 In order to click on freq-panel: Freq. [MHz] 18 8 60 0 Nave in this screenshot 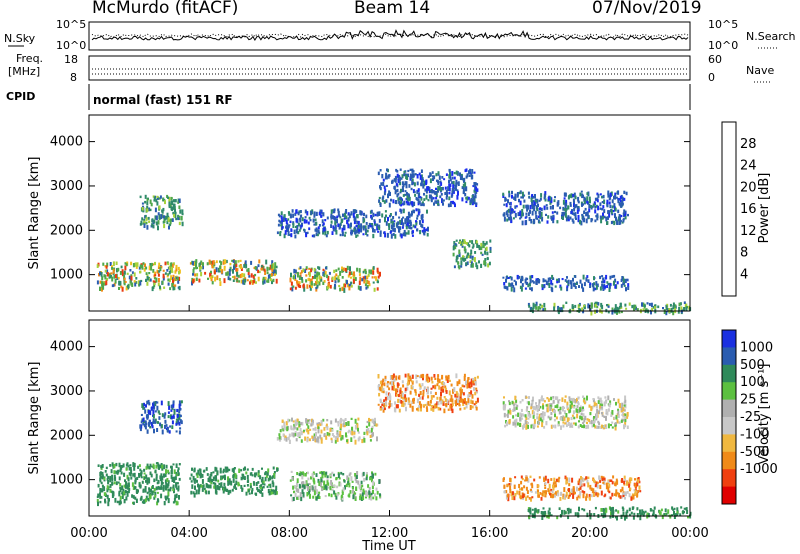, I will do `click(391, 68)`.